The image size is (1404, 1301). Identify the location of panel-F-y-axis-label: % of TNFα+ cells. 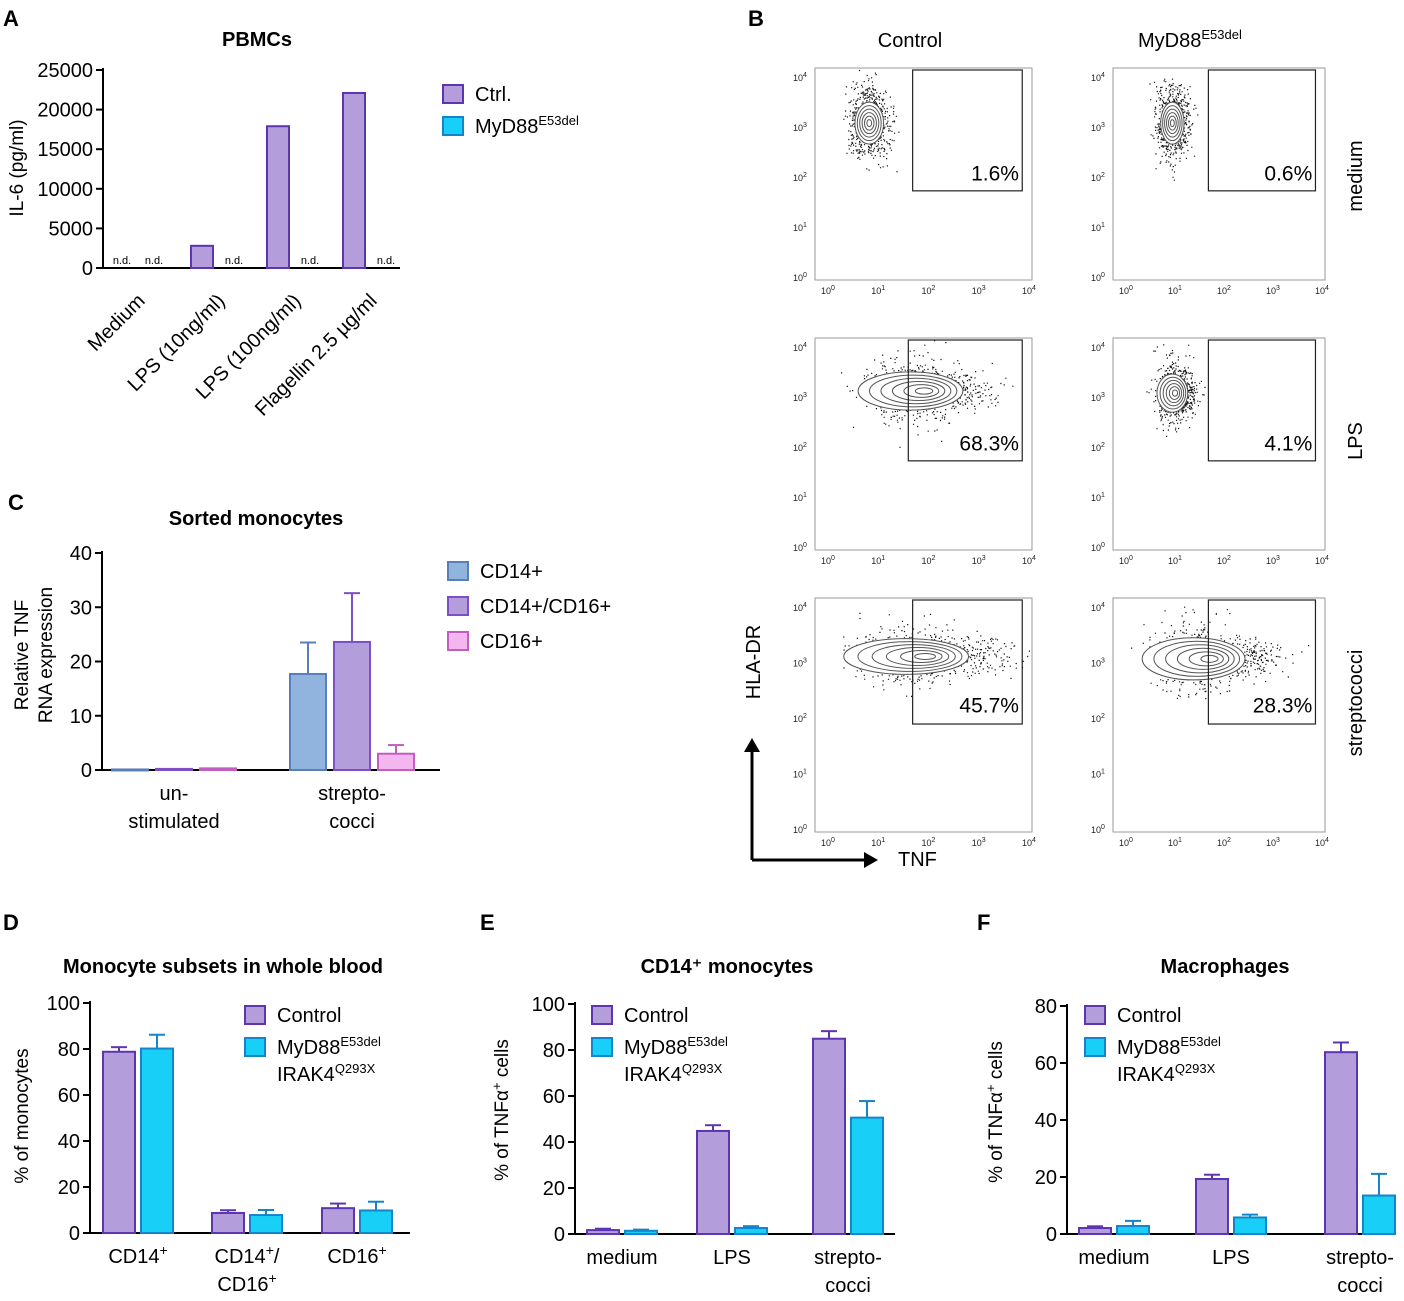
(995, 1112).